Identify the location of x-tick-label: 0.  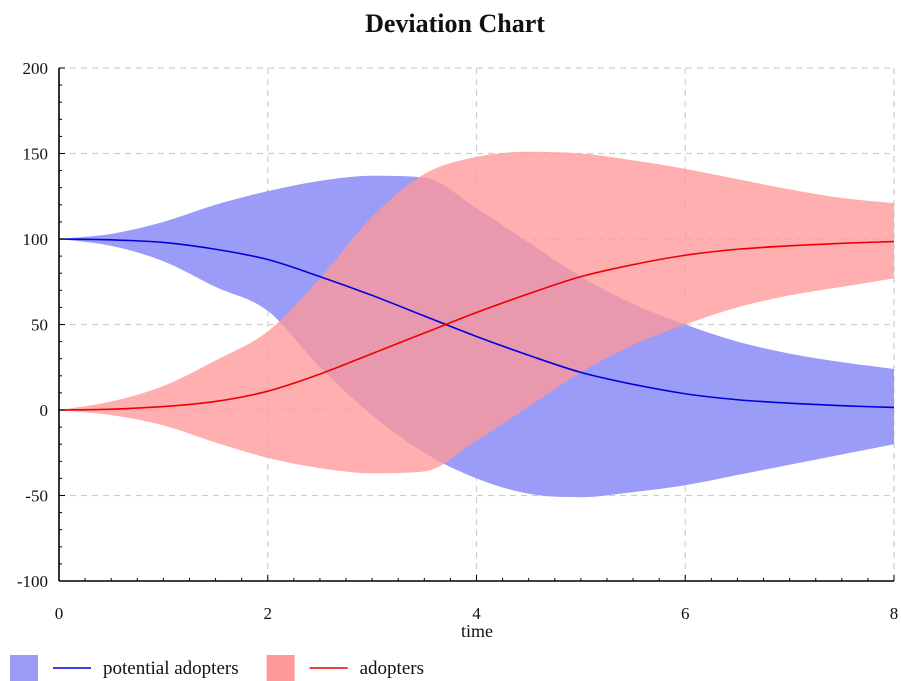
(59, 613).